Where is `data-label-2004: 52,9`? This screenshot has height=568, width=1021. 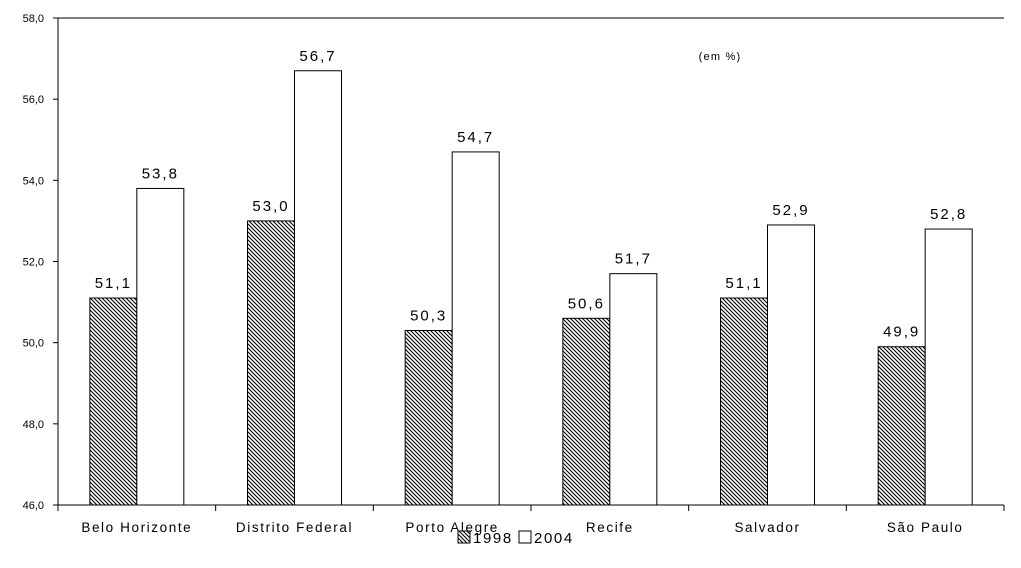 data-label-2004: 52,9 is located at coordinates (790, 210).